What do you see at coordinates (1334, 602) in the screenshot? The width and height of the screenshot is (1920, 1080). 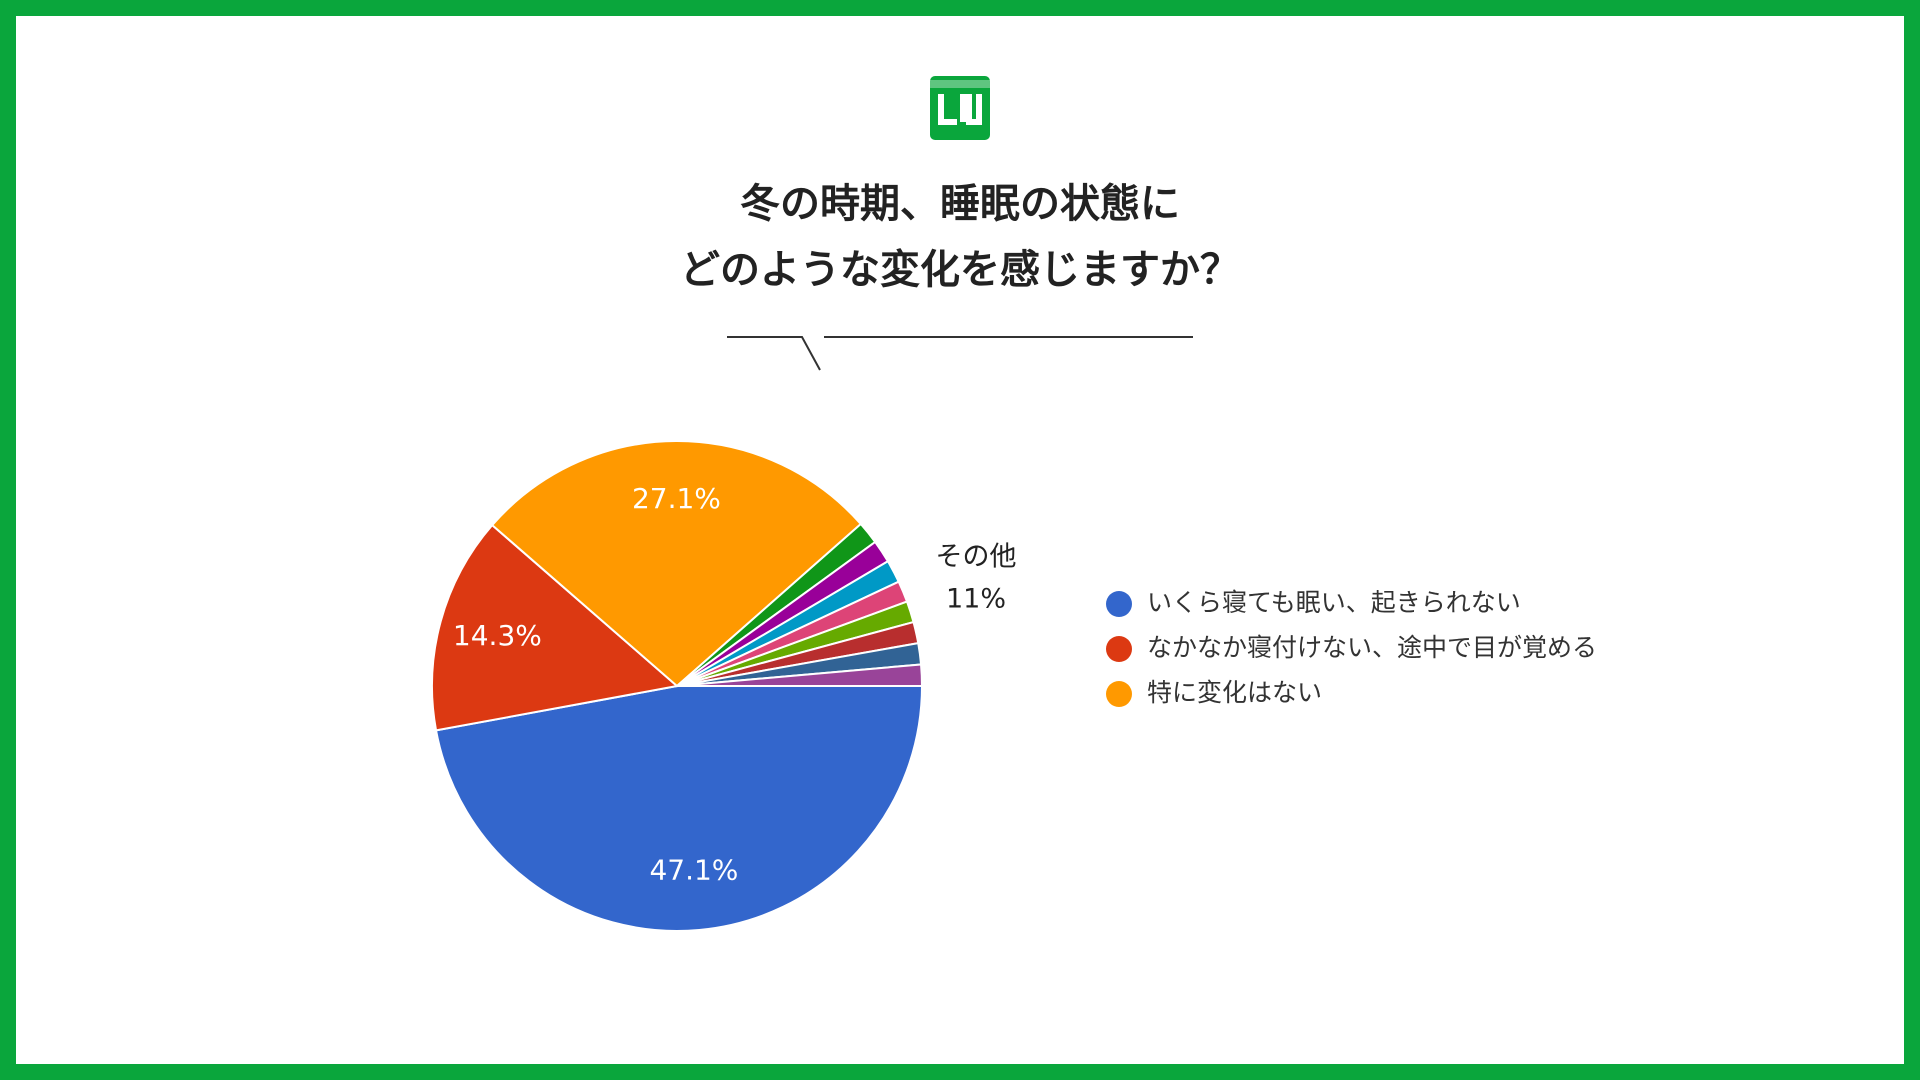 I see `legend-label: いくら寝ても眠い、起きられない` at bounding box center [1334, 602].